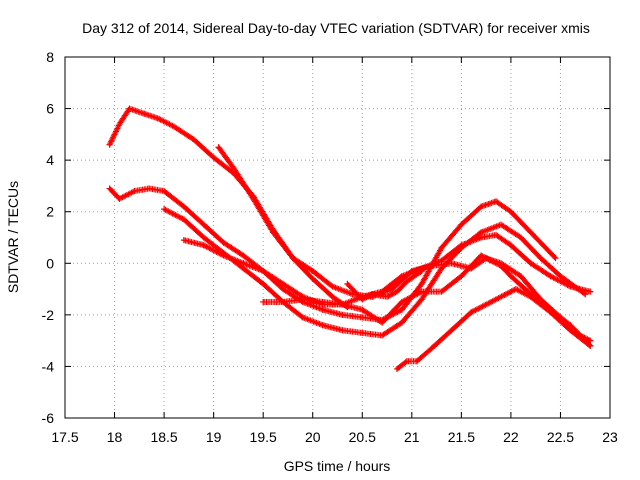 This screenshot has width=640, height=480. What do you see at coordinates (48, 418) in the screenshot?
I see `y-tick-label: -6` at bounding box center [48, 418].